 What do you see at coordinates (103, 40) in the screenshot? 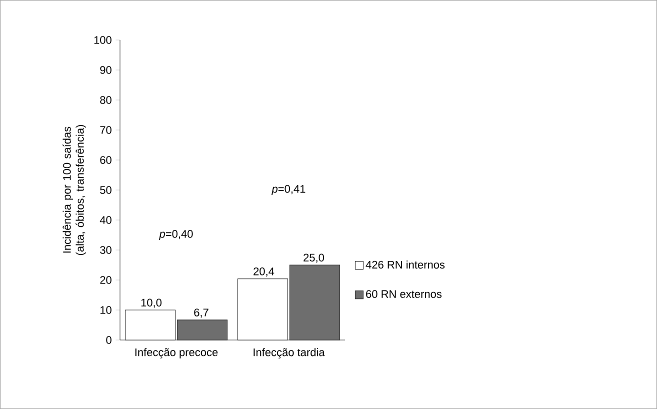
I see `y-tick-label: 100` at bounding box center [103, 40].